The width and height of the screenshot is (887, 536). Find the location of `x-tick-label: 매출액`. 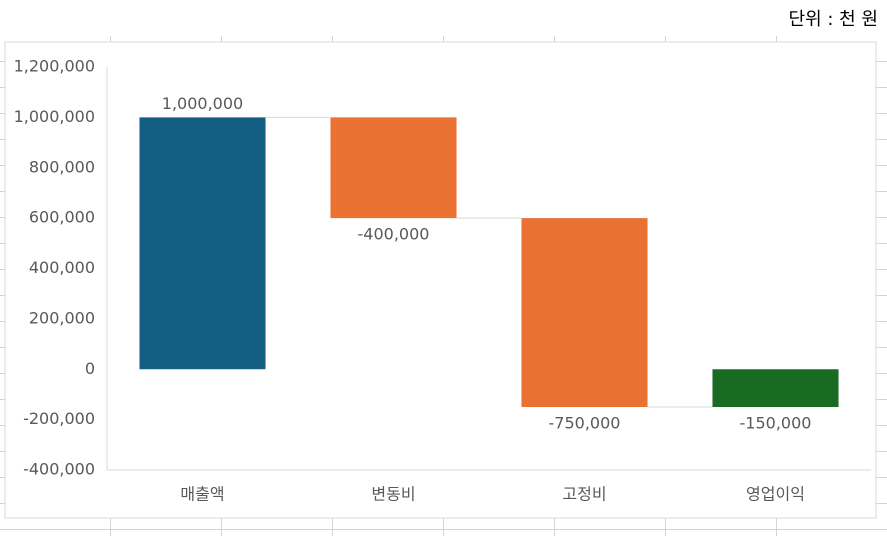

x-tick-label: 매출액 is located at coordinates (202, 494).